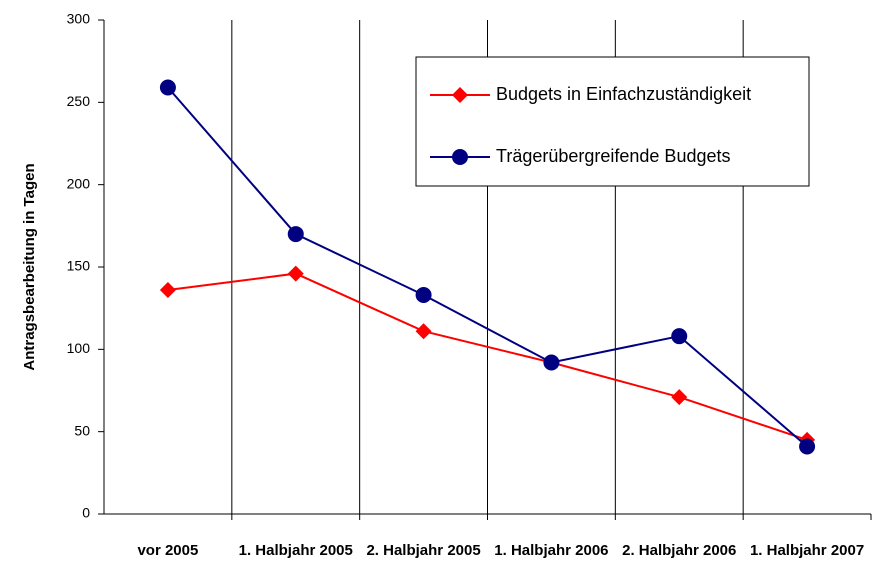 This screenshot has width=872, height=587. I want to click on x-tick-label: 1. Halbjahr 2005, so click(295, 550).